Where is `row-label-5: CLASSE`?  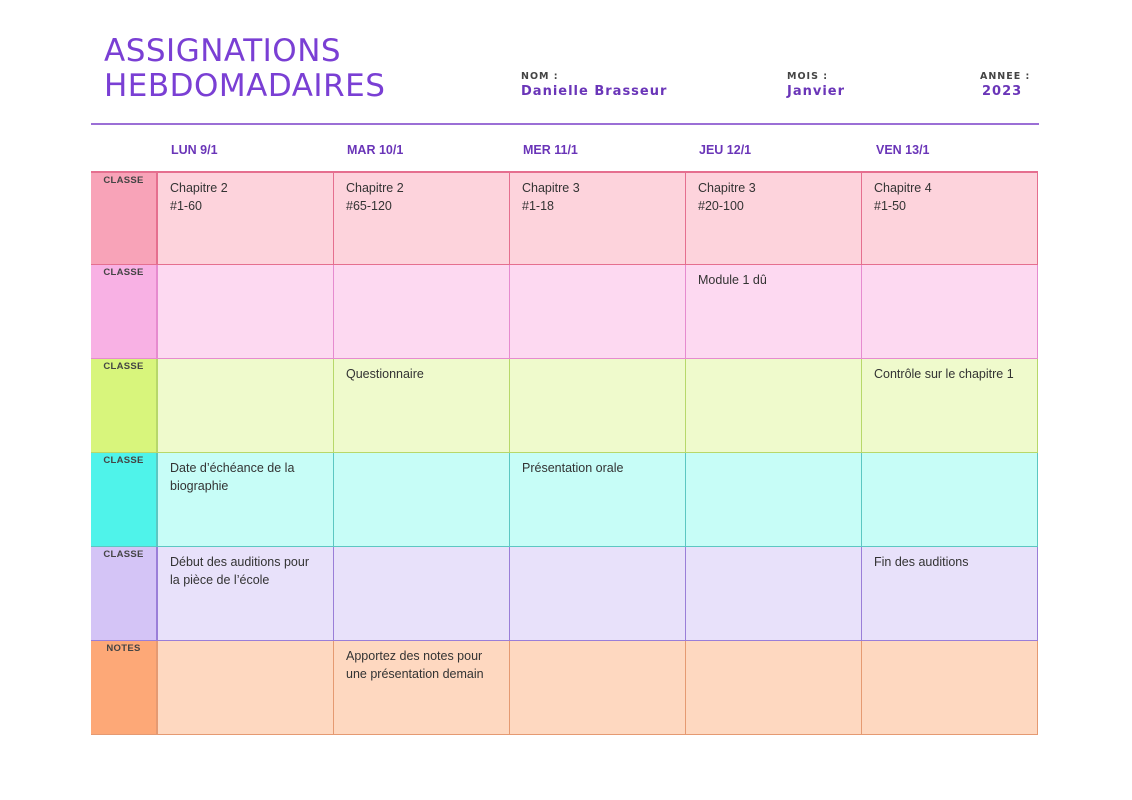 row-label-5: CLASSE is located at coordinates (124, 594).